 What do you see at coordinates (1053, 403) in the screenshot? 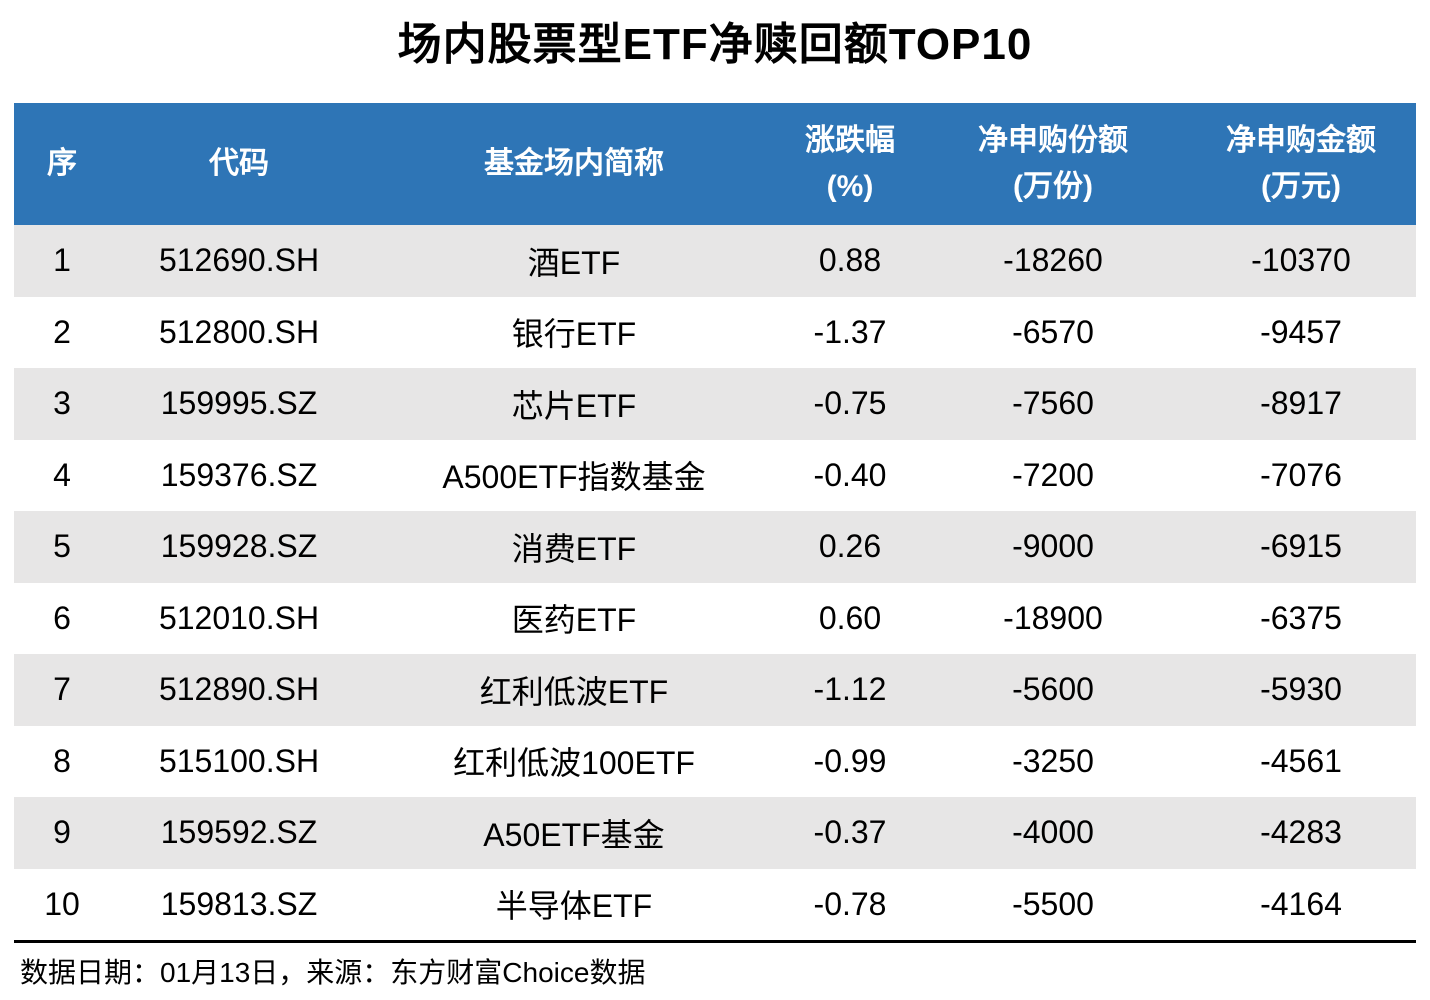
I see `cell-net-shares: -7560` at bounding box center [1053, 403].